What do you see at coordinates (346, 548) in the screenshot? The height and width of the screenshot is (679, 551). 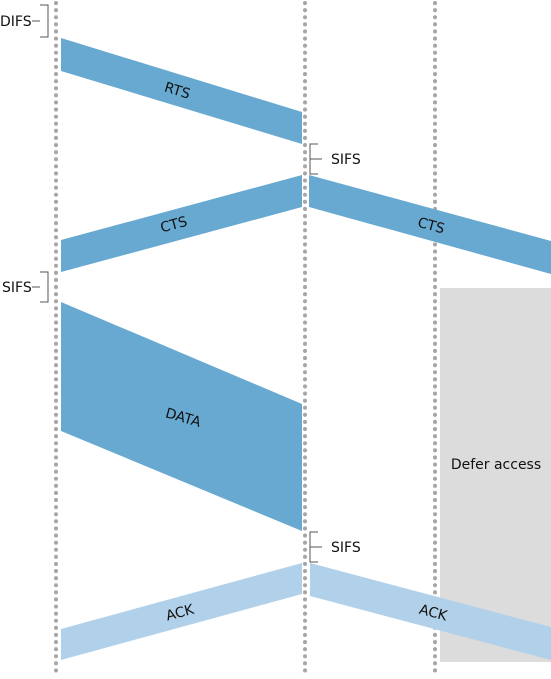 I see `sifs-label-3: SIFS` at bounding box center [346, 548].